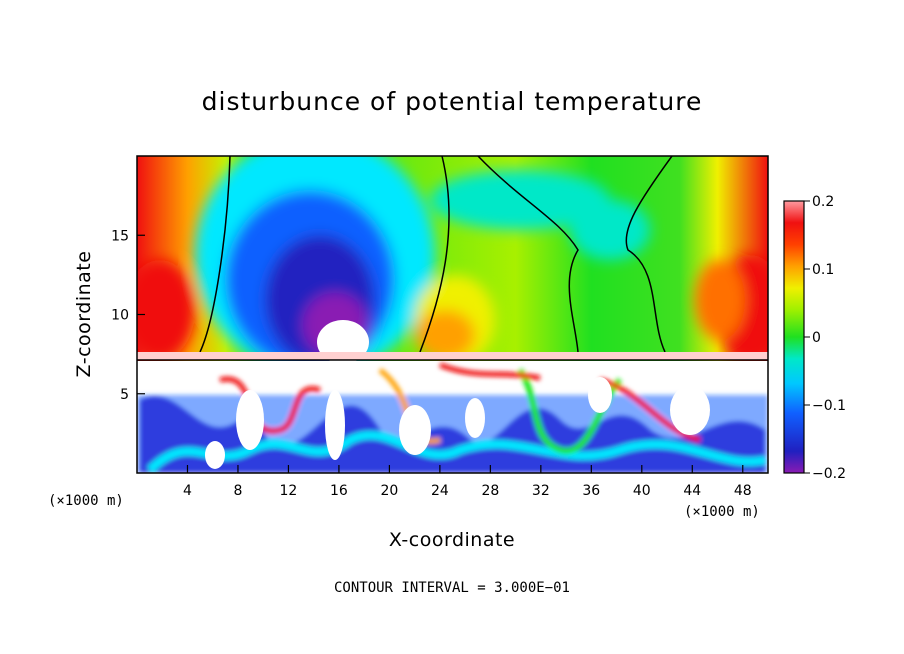 This screenshot has width=904, height=654. Describe the element at coordinates (794, 337) in the screenshot. I see `colorbar` at that location.